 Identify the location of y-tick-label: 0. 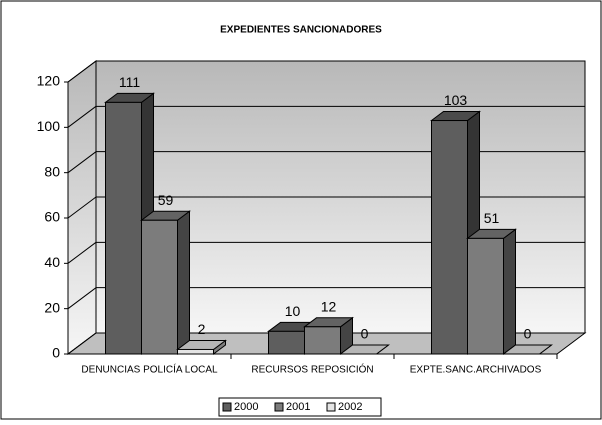
(56, 353).